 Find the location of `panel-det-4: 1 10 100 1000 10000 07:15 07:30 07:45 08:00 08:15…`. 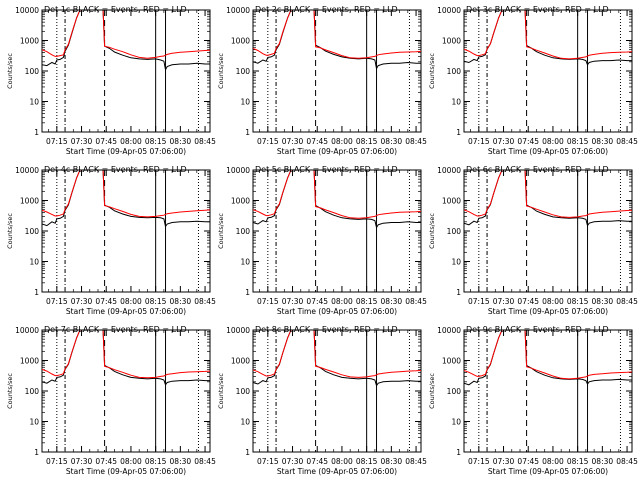

panel-det-4: 1 10 100 1000 10000 07:15 07:30 07:45 08:00 08:15… is located at coordinates (111, 240).